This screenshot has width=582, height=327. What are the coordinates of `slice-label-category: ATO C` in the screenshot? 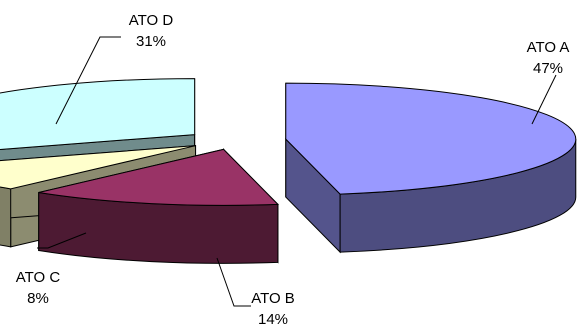 It's located at (38, 277).